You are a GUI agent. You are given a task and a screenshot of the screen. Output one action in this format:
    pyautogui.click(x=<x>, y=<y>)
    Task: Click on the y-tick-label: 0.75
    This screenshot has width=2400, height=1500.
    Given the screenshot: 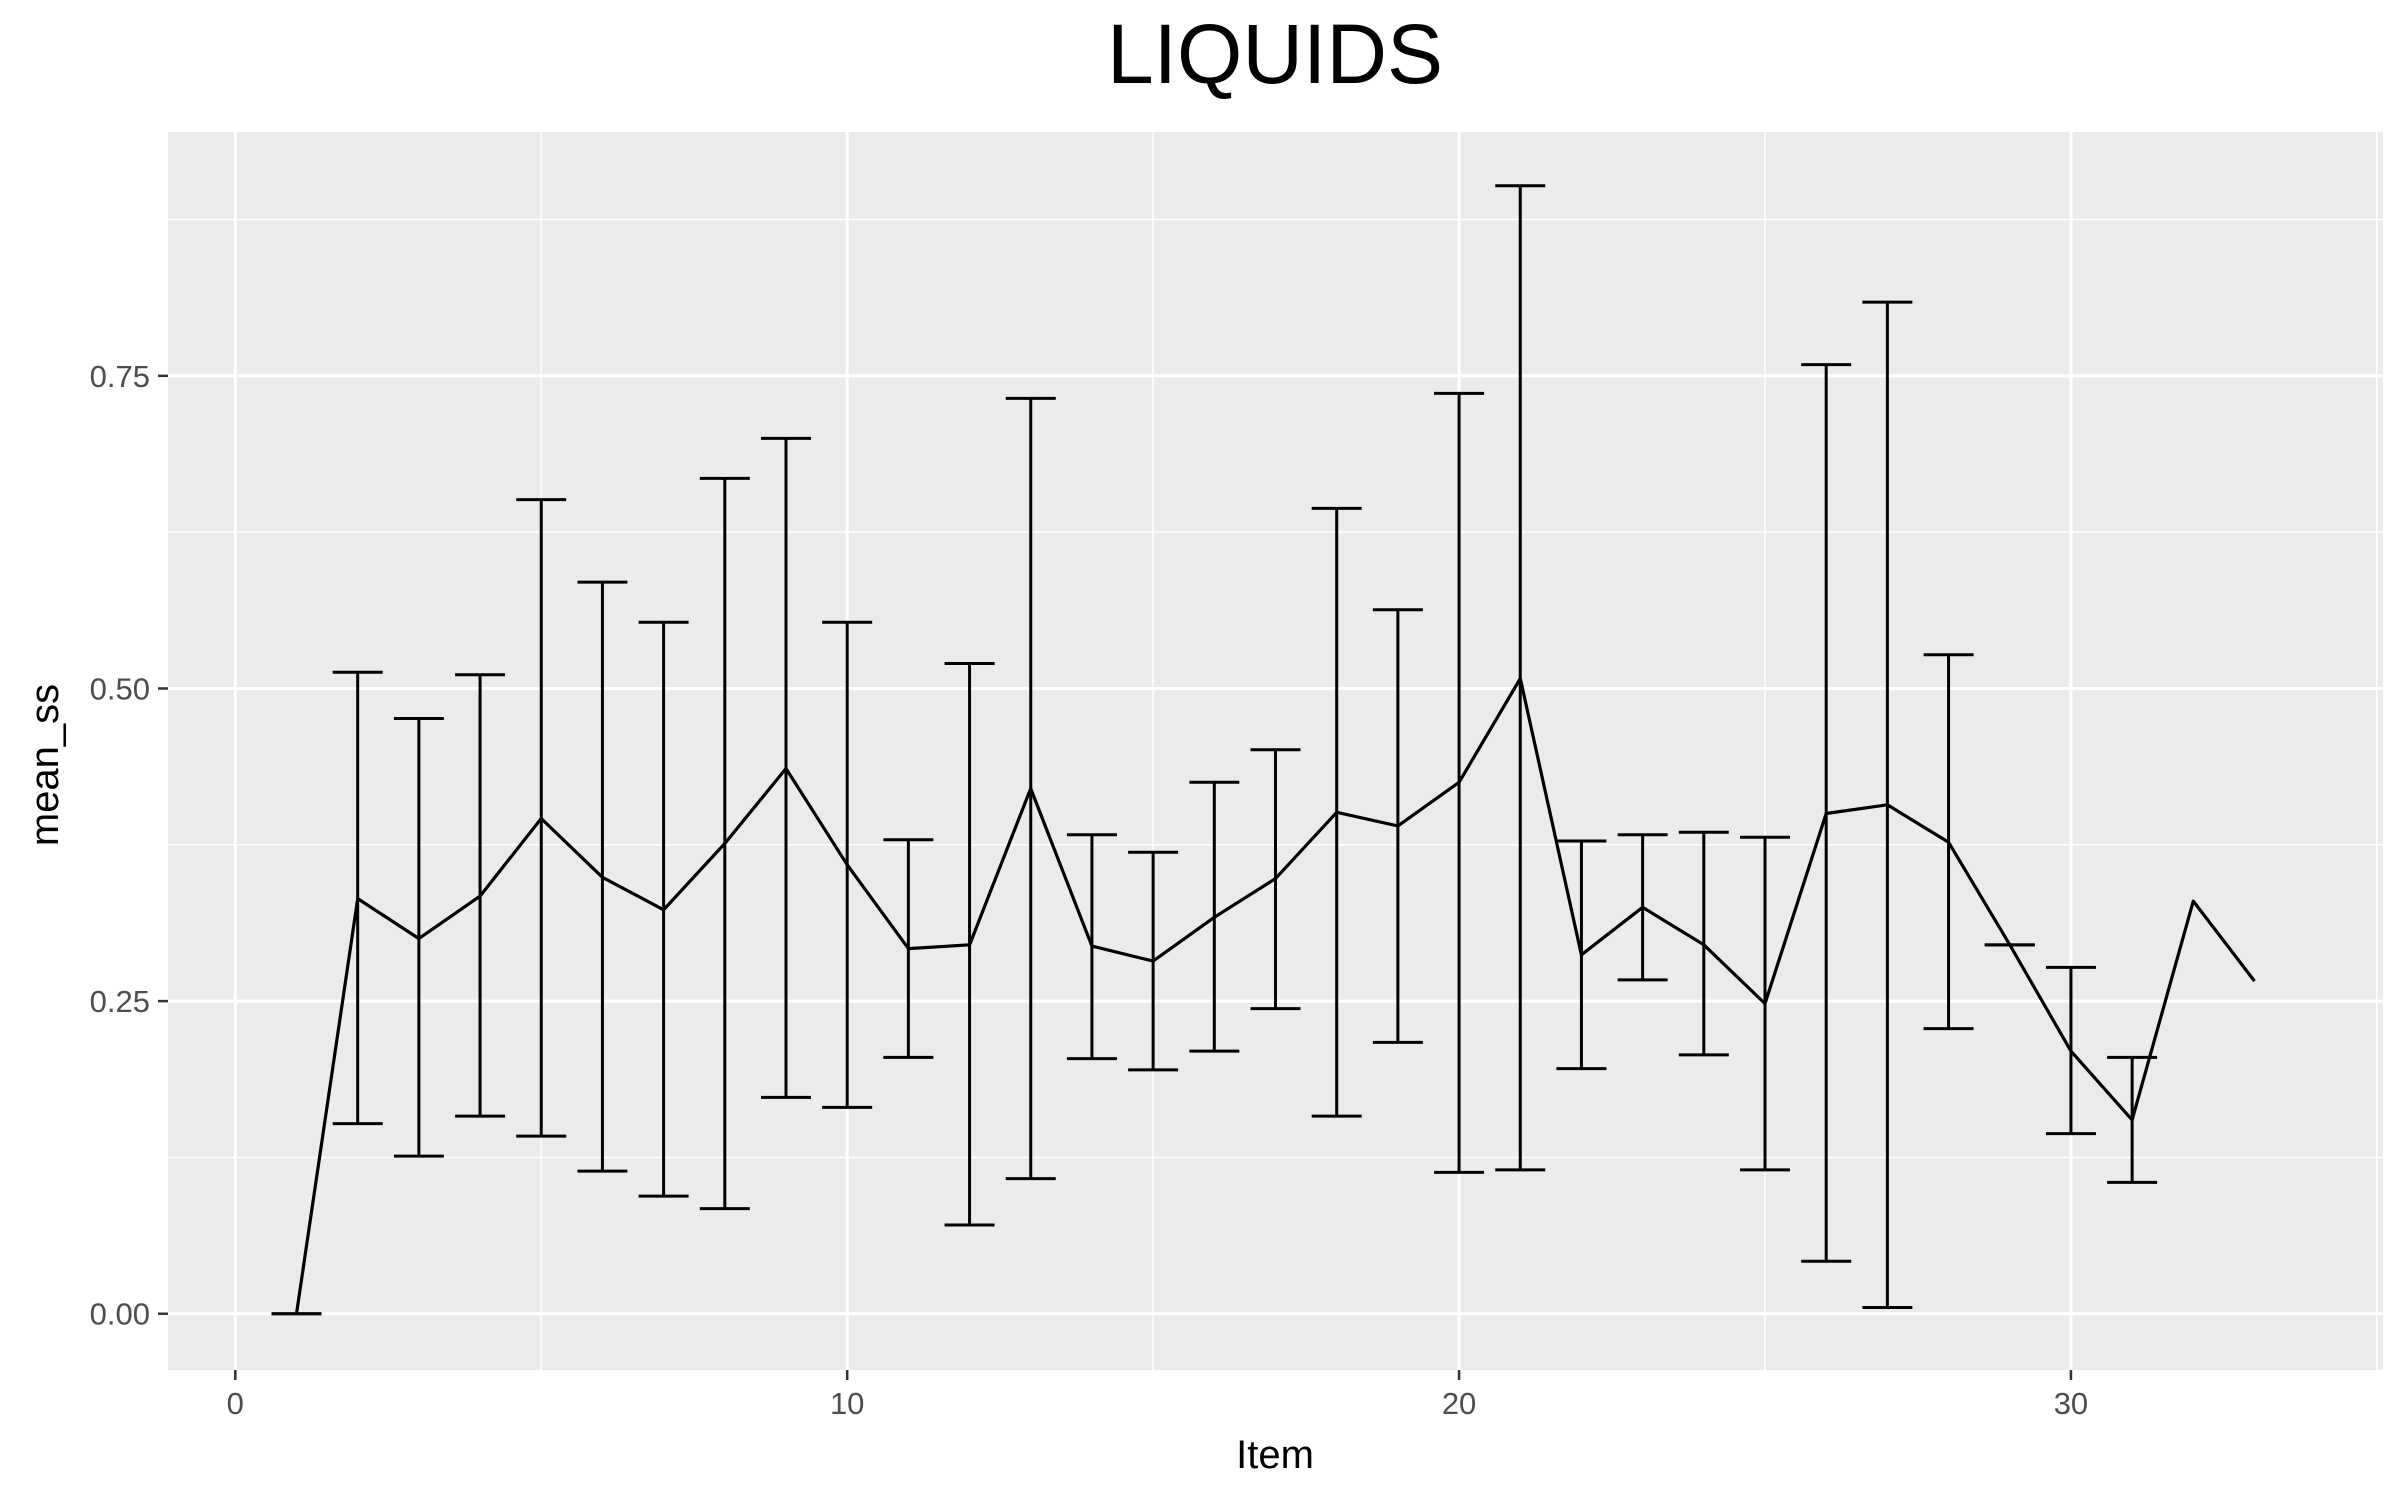 What is the action you would take?
    pyautogui.click(x=120, y=376)
    